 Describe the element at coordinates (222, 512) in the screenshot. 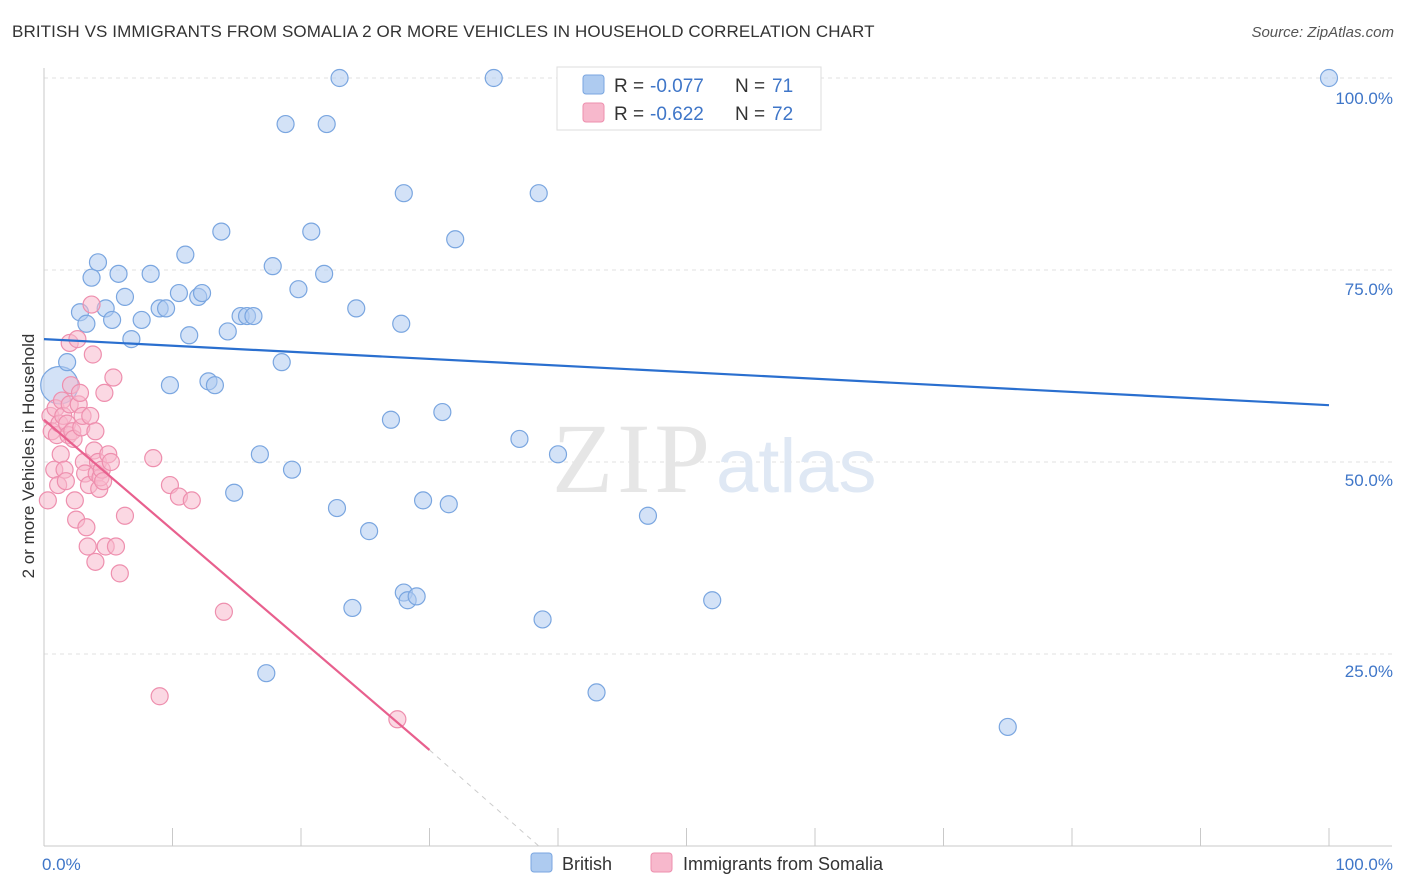

I see `somalia-points` at that location.